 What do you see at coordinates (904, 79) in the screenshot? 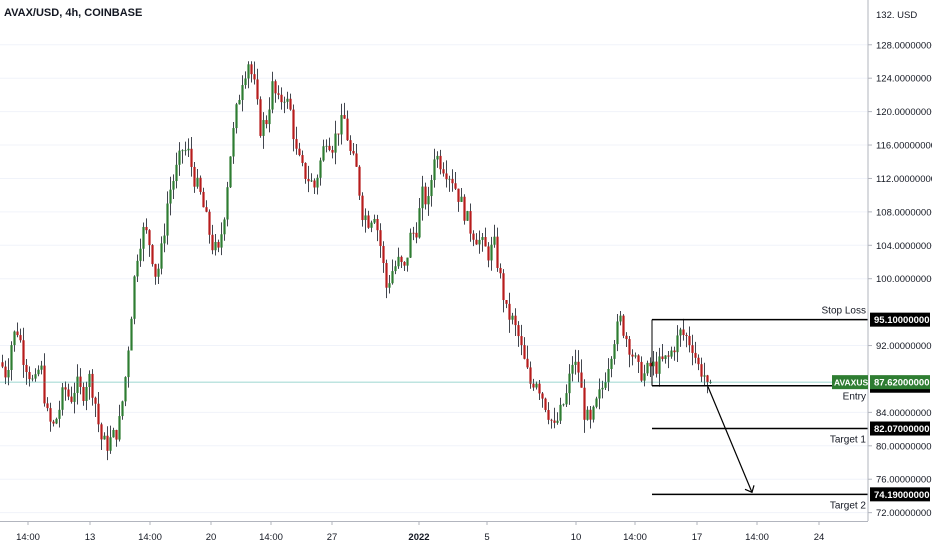
I see `price-tick-label: 124.00000000` at bounding box center [904, 79].